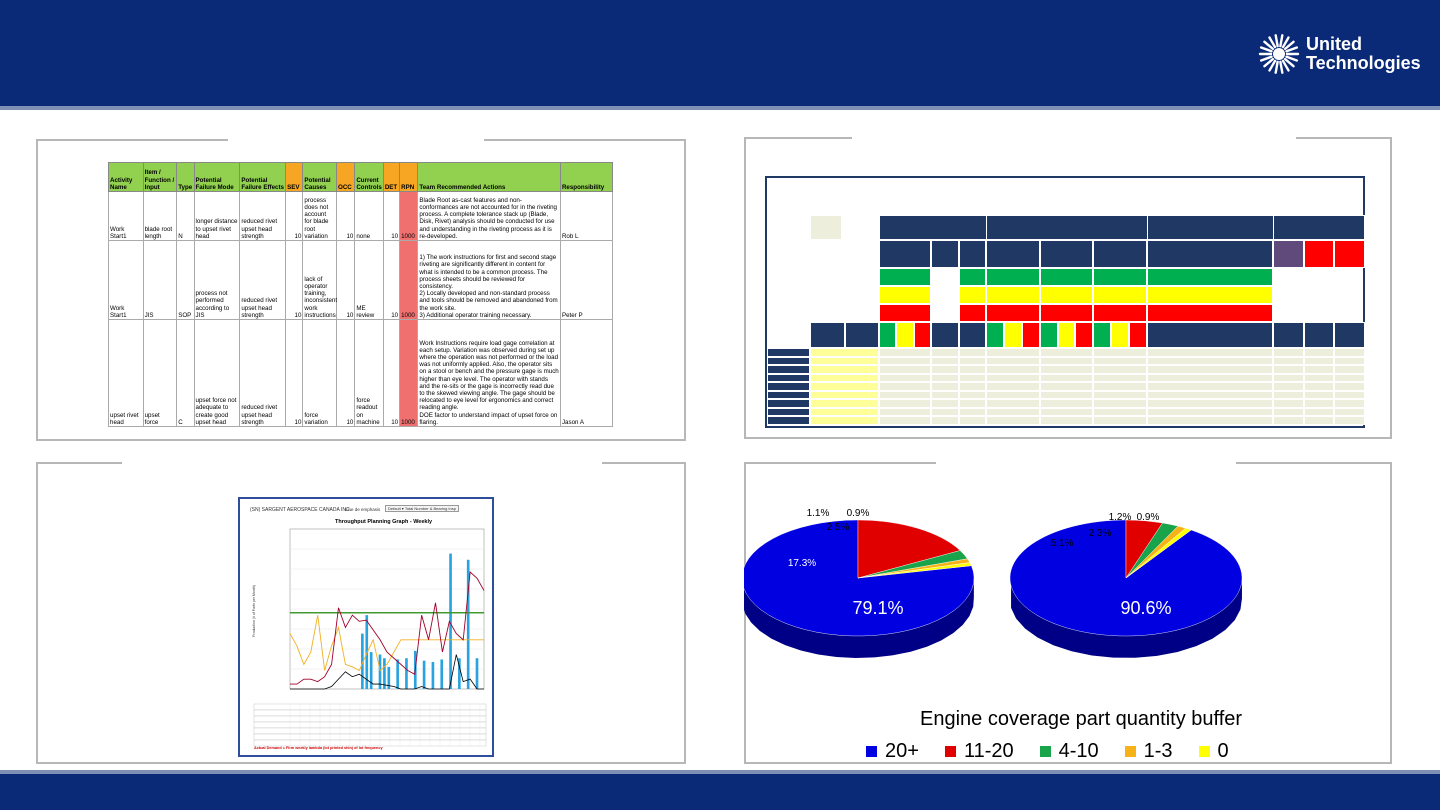  Describe the element at coordinates (346, 216) in the screenshot. I see `cell-occ: 10` at that location.